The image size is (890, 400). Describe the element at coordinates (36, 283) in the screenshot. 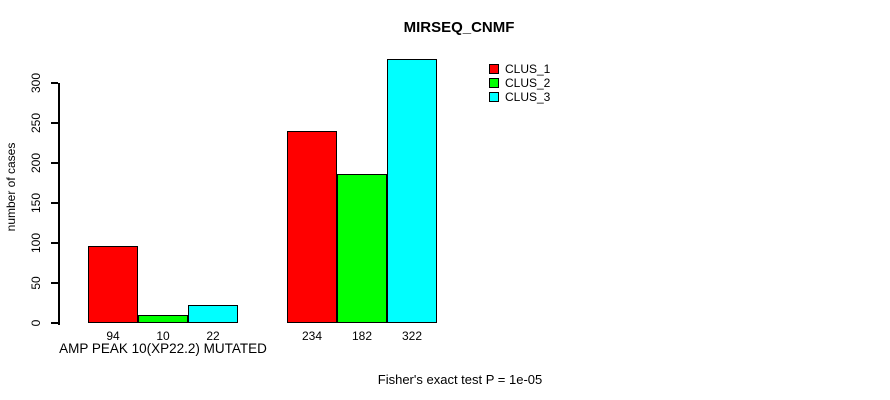

I see `y-tick-label: 50` at that location.